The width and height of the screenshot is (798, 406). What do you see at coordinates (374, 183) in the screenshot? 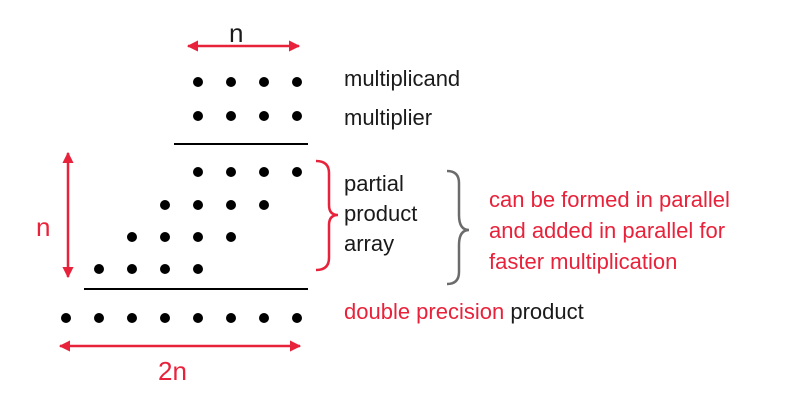
I see `partial-array-label-line-1: partial` at bounding box center [374, 183].